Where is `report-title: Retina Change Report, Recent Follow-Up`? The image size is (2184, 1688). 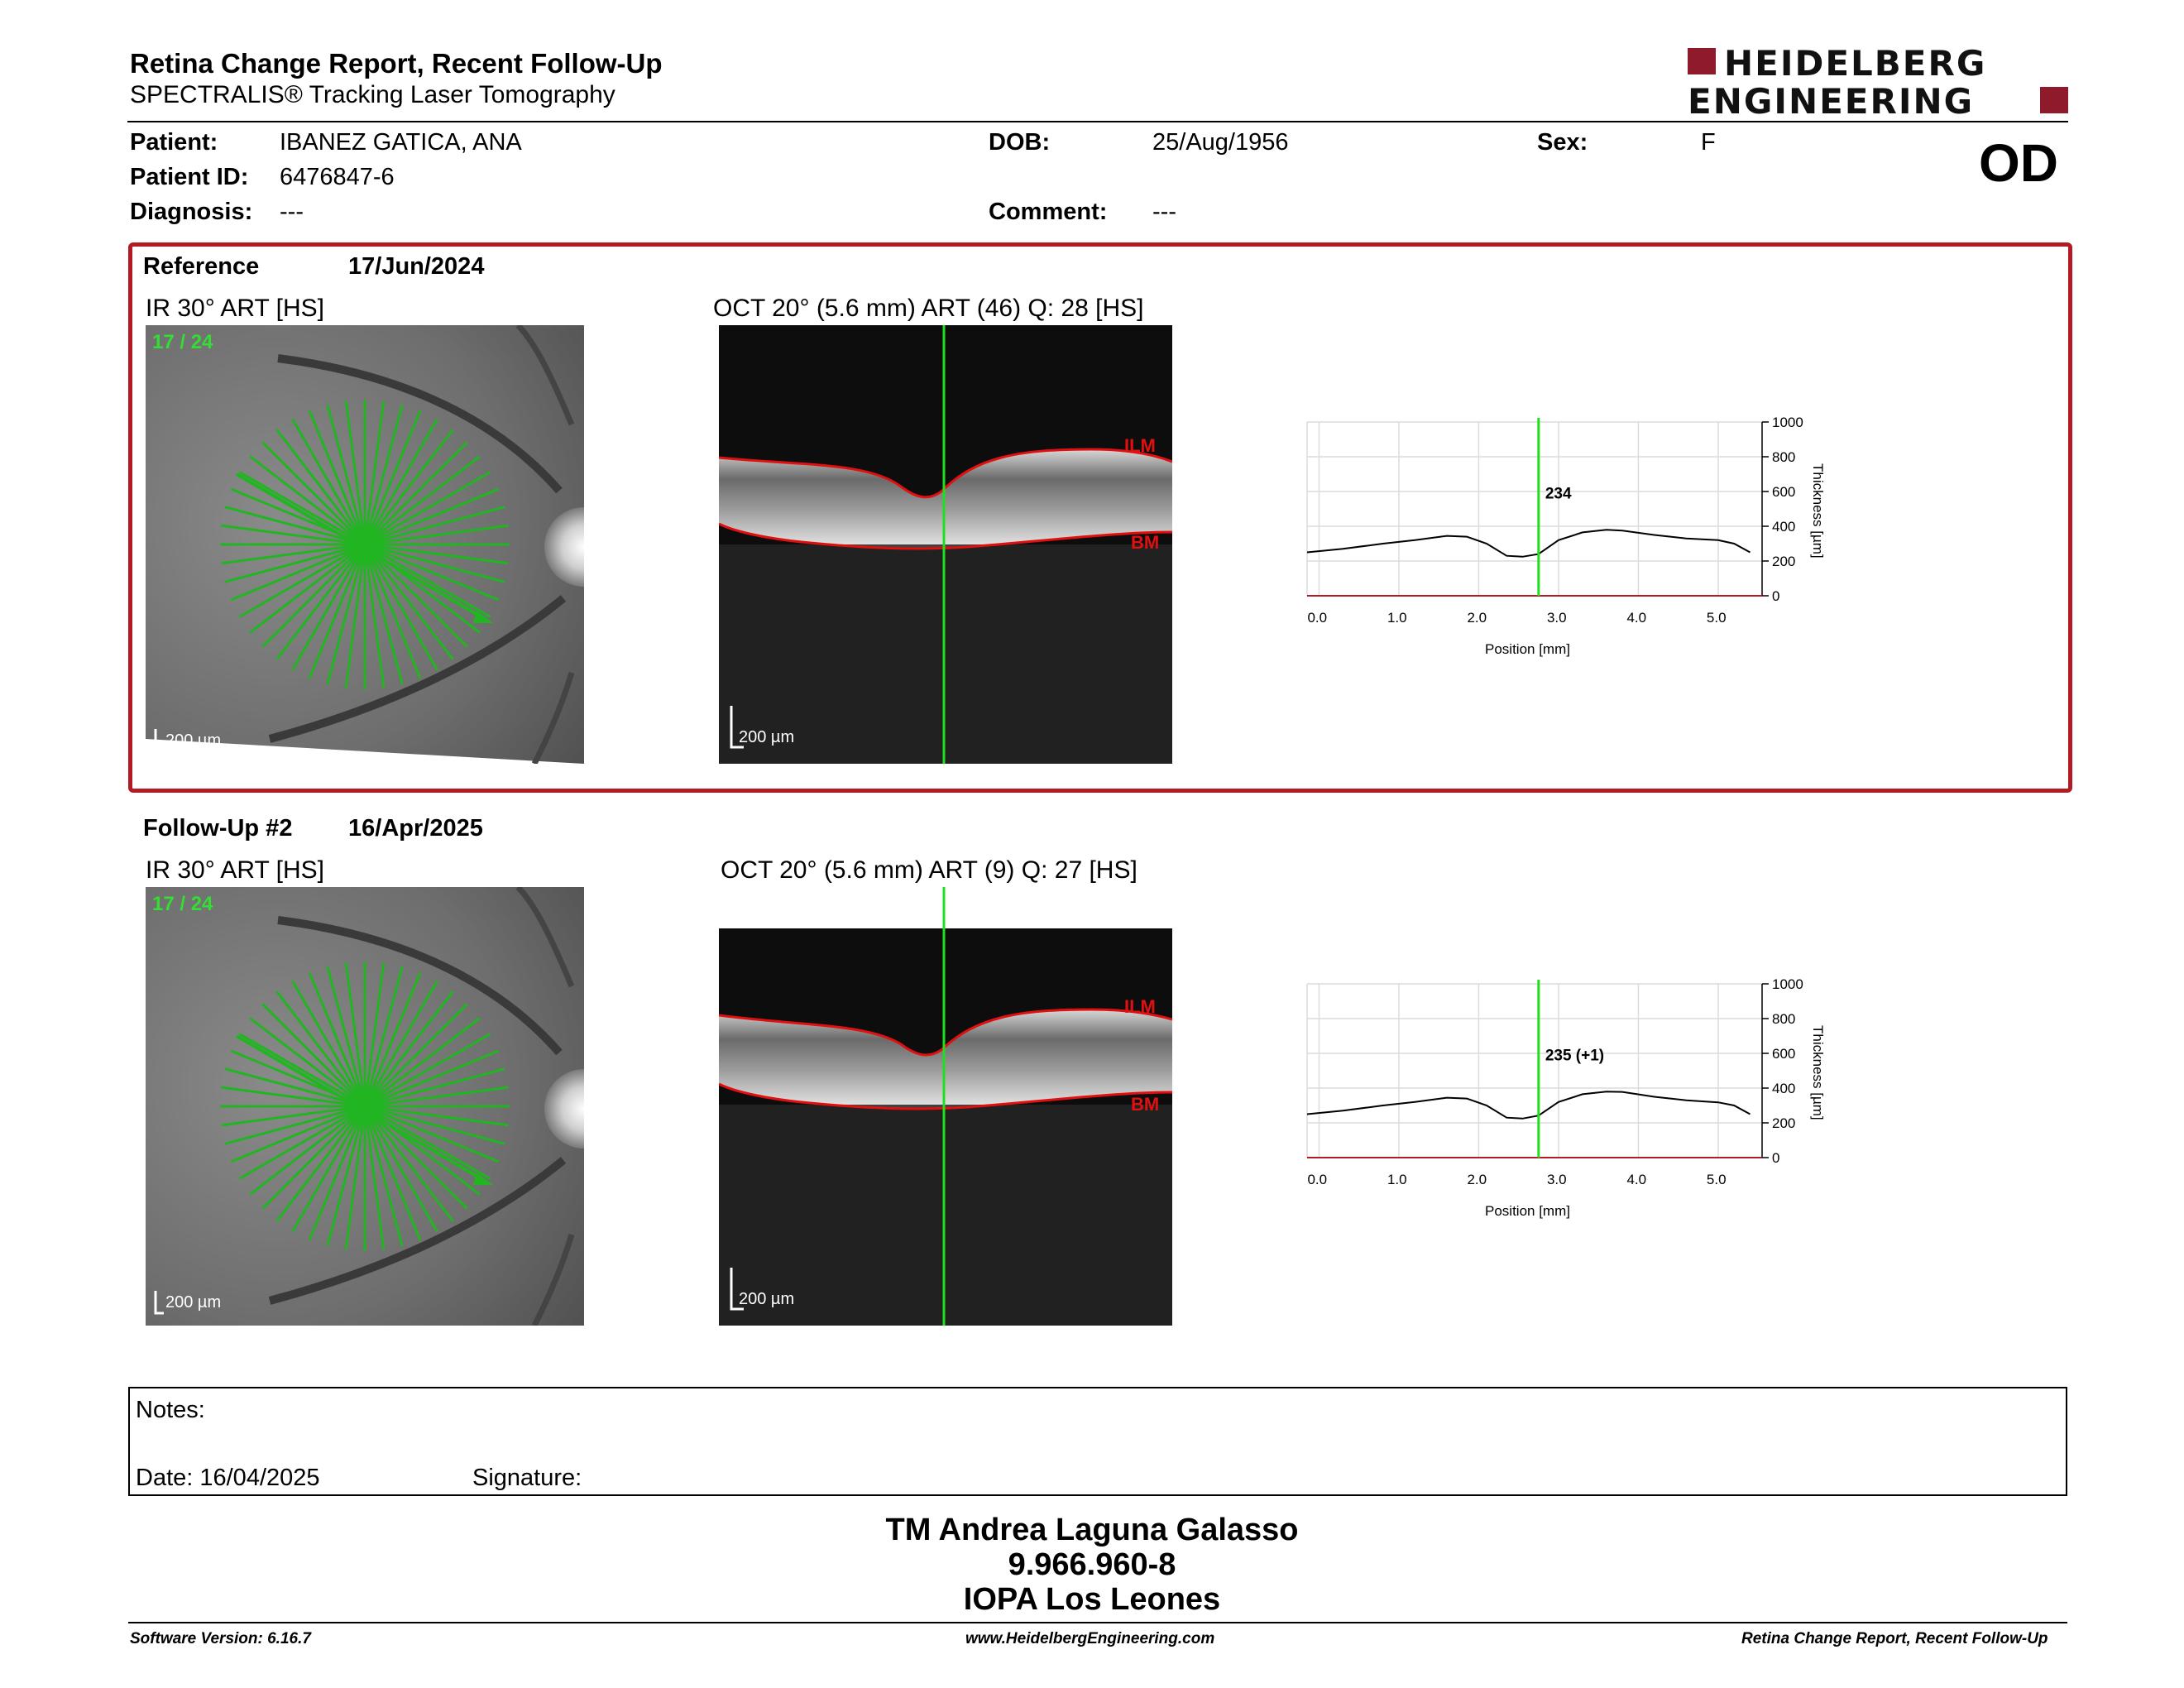 report-title: Retina Change Report, Recent Follow-Up is located at coordinates (396, 63).